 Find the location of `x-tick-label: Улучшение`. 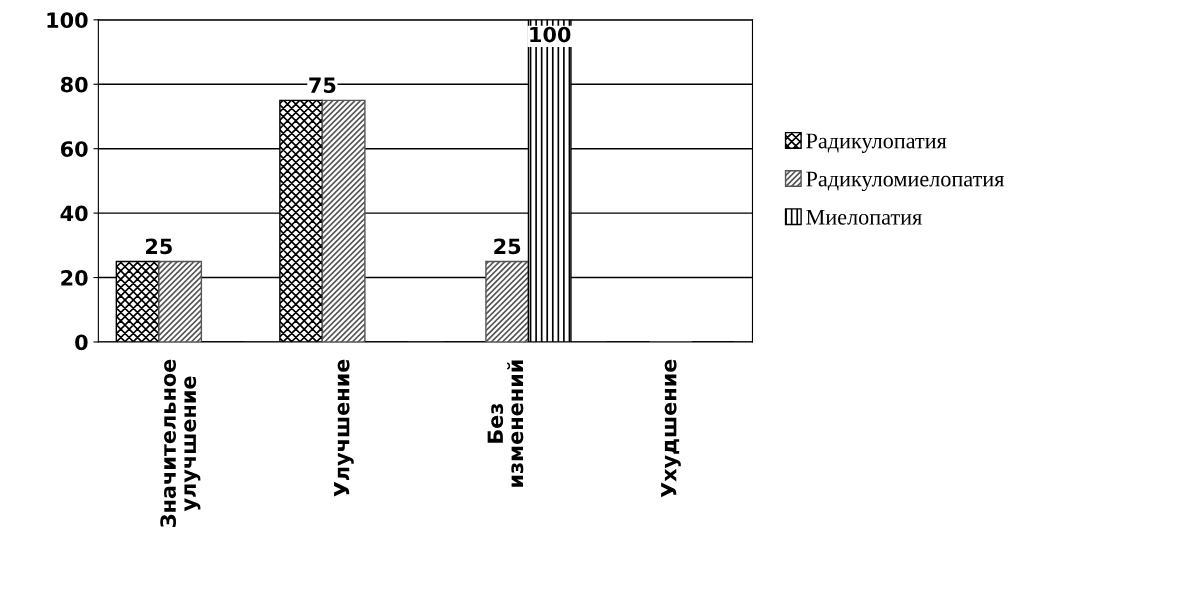

x-tick-label: Улучшение is located at coordinates (344, 428).